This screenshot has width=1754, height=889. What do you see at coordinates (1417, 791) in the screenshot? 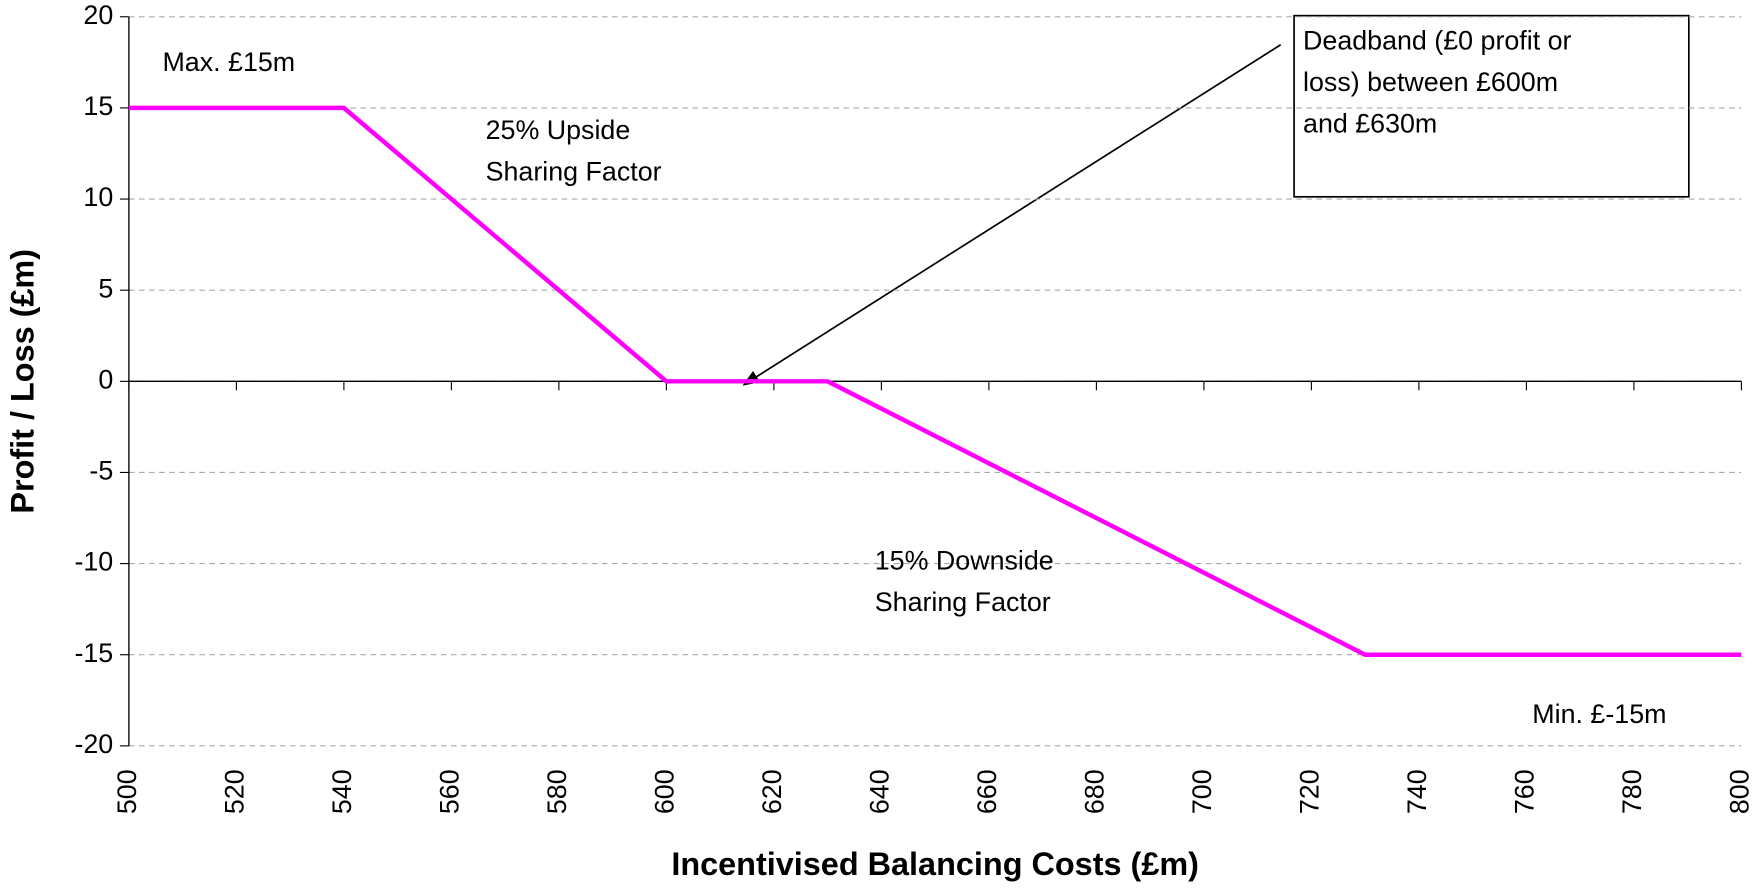
I see `x-tick-label: 740` at bounding box center [1417, 791].